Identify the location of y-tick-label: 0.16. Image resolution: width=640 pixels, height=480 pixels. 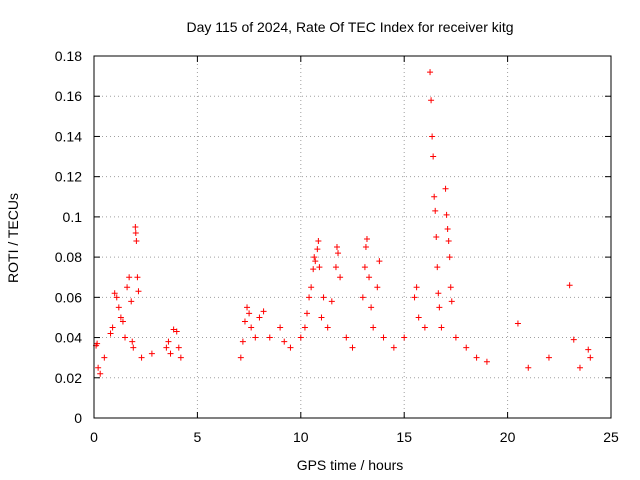
(68, 96).